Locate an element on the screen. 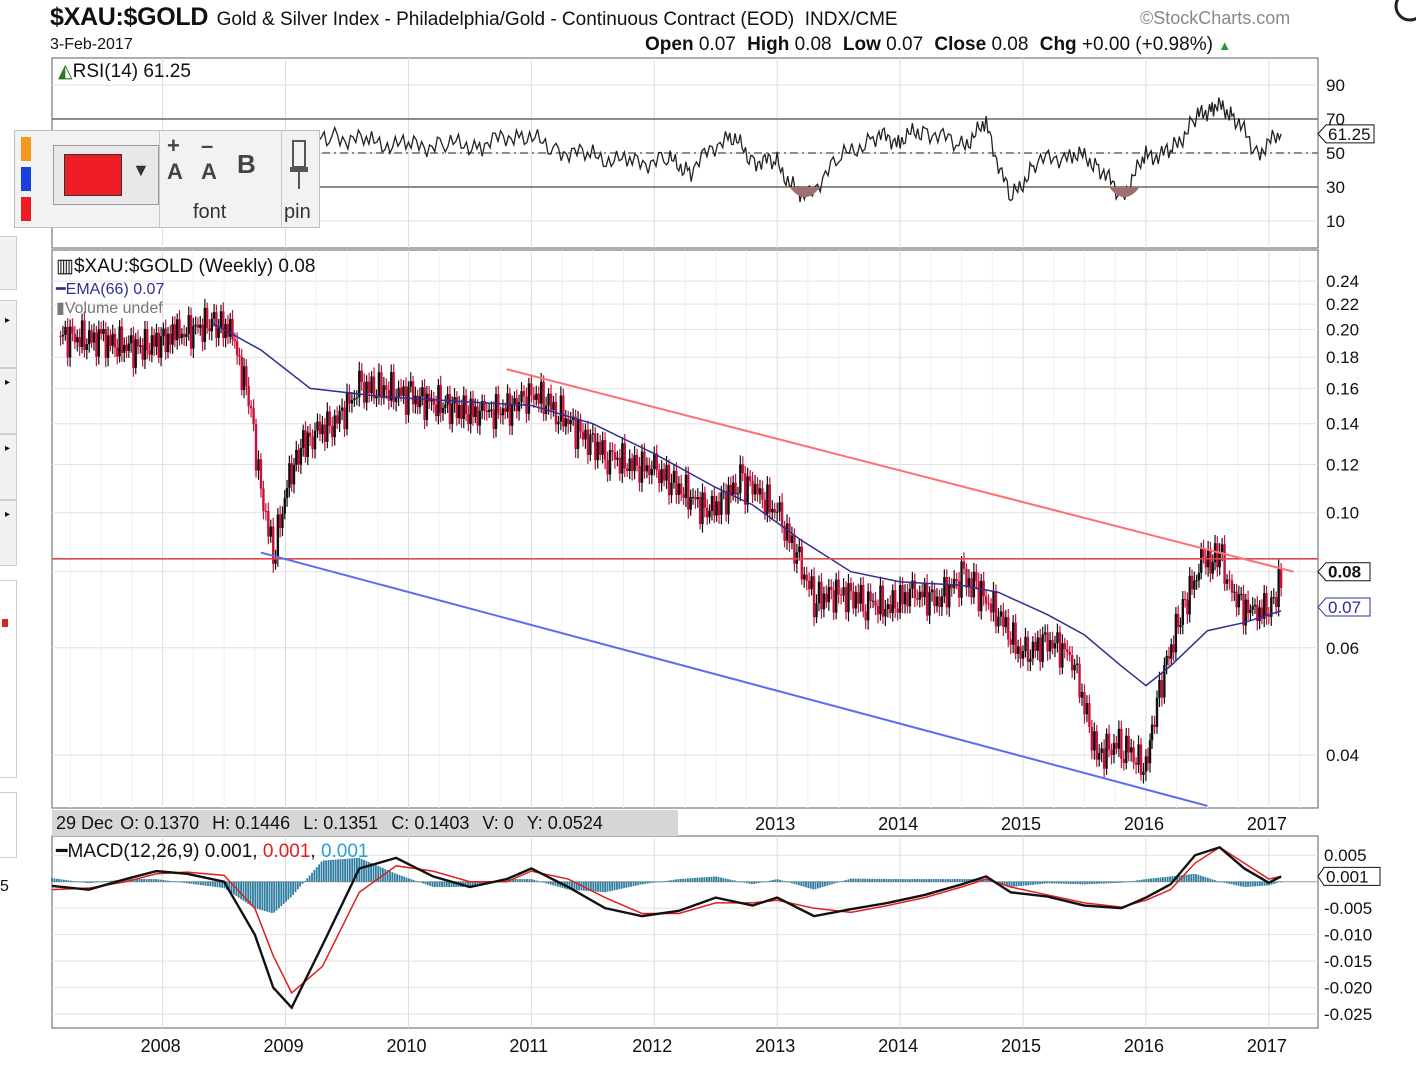 This screenshot has width=1416, height=1068. color-chip-orange is located at coordinates (26, 149).